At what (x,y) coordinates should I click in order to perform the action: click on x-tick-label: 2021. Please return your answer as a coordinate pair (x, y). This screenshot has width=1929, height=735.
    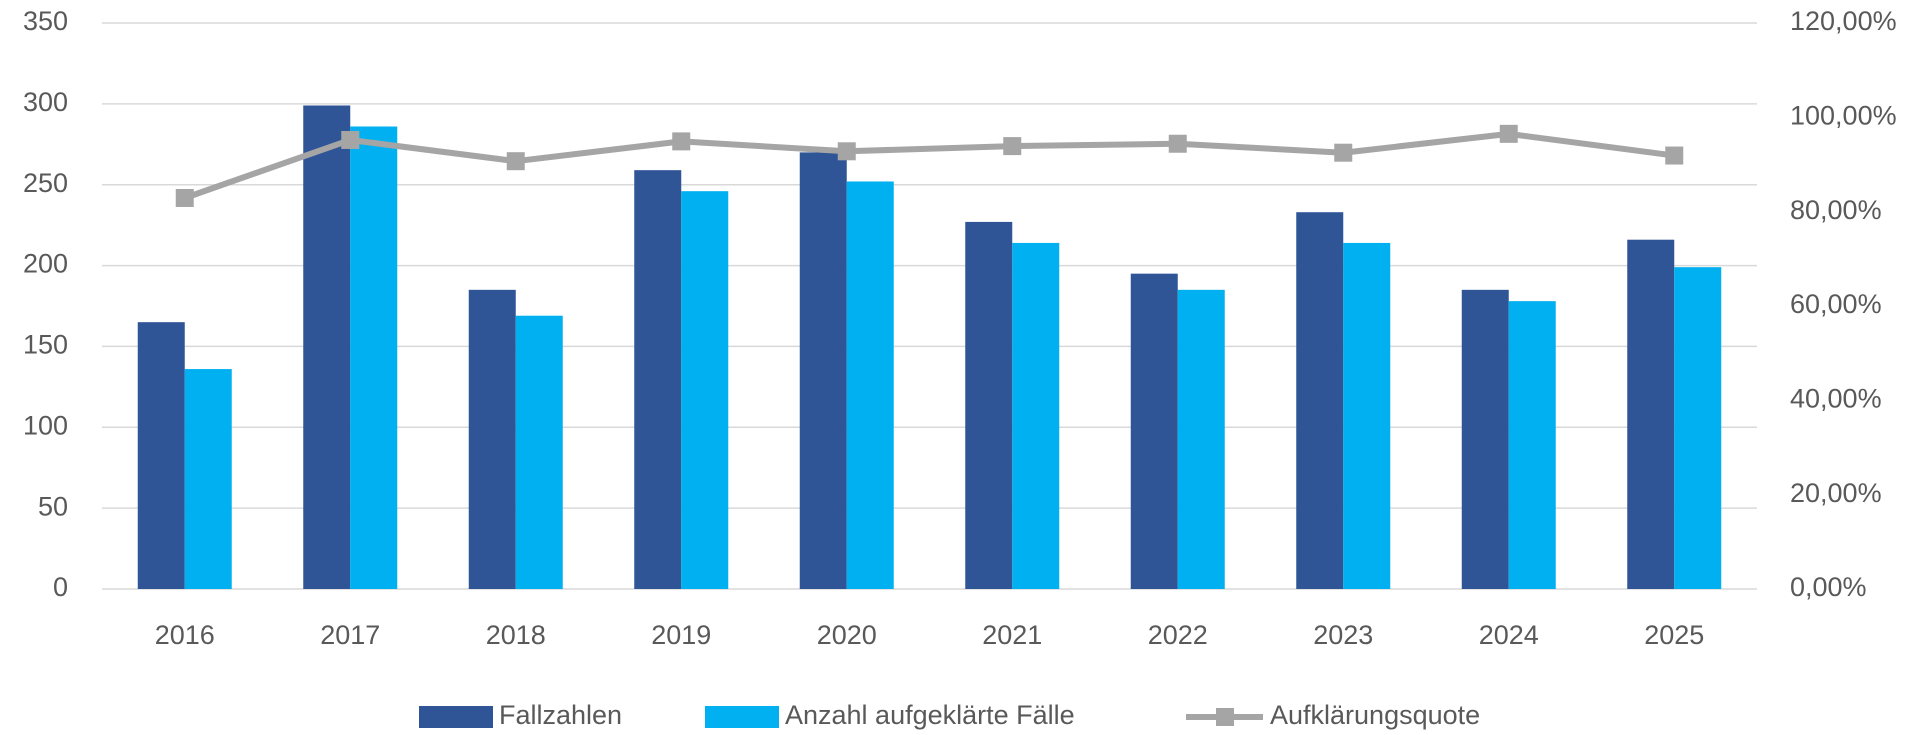
    Looking at the image, I should click on (1012, 635).